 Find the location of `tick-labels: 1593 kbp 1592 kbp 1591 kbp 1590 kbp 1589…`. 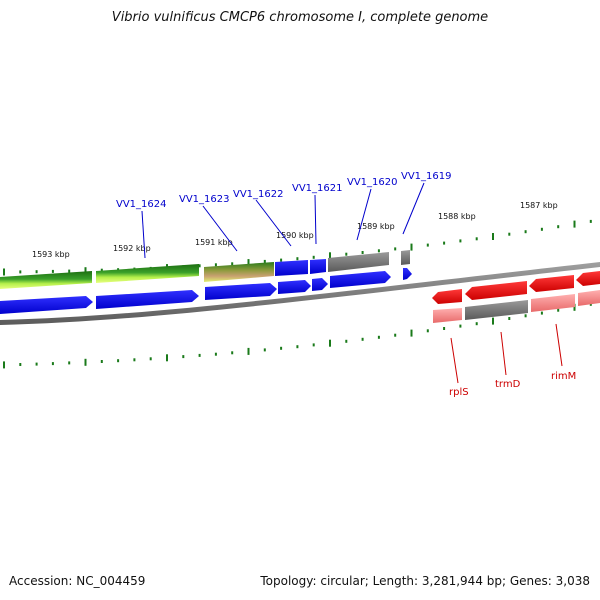

tick-labels: 1593 kbp 1592 kbp 1591 kbp 1590 kbp 1589… is located at coordinates (295, 230).